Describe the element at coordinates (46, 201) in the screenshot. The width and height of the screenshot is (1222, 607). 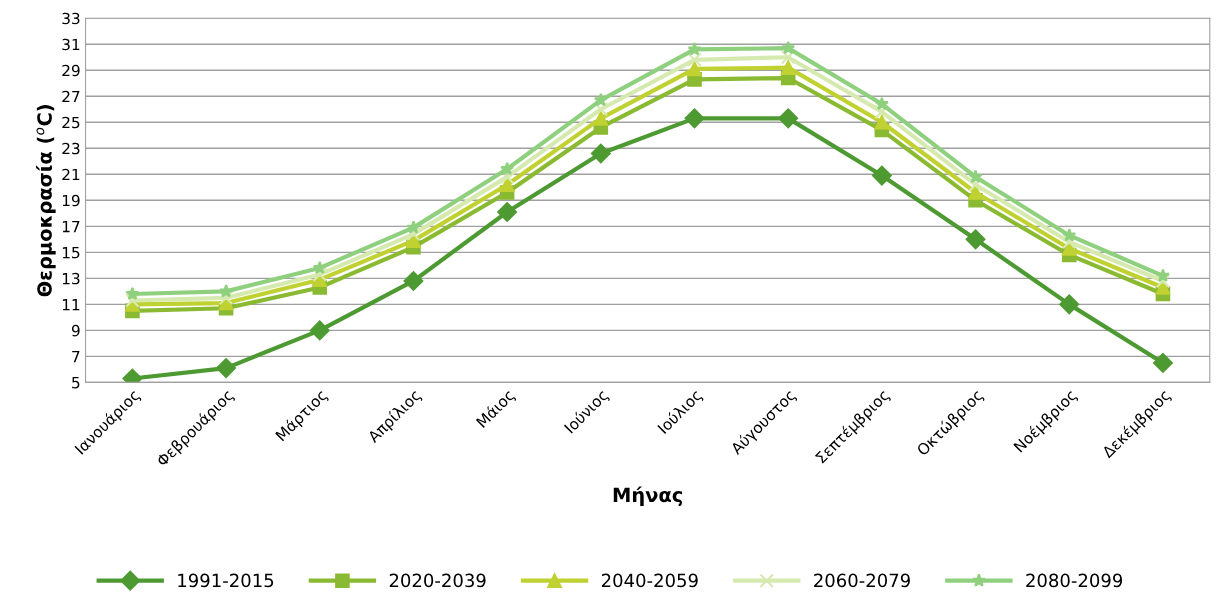
I see `y-axis-title: Θερμοκρασία ($^{o}$C)` at that location.